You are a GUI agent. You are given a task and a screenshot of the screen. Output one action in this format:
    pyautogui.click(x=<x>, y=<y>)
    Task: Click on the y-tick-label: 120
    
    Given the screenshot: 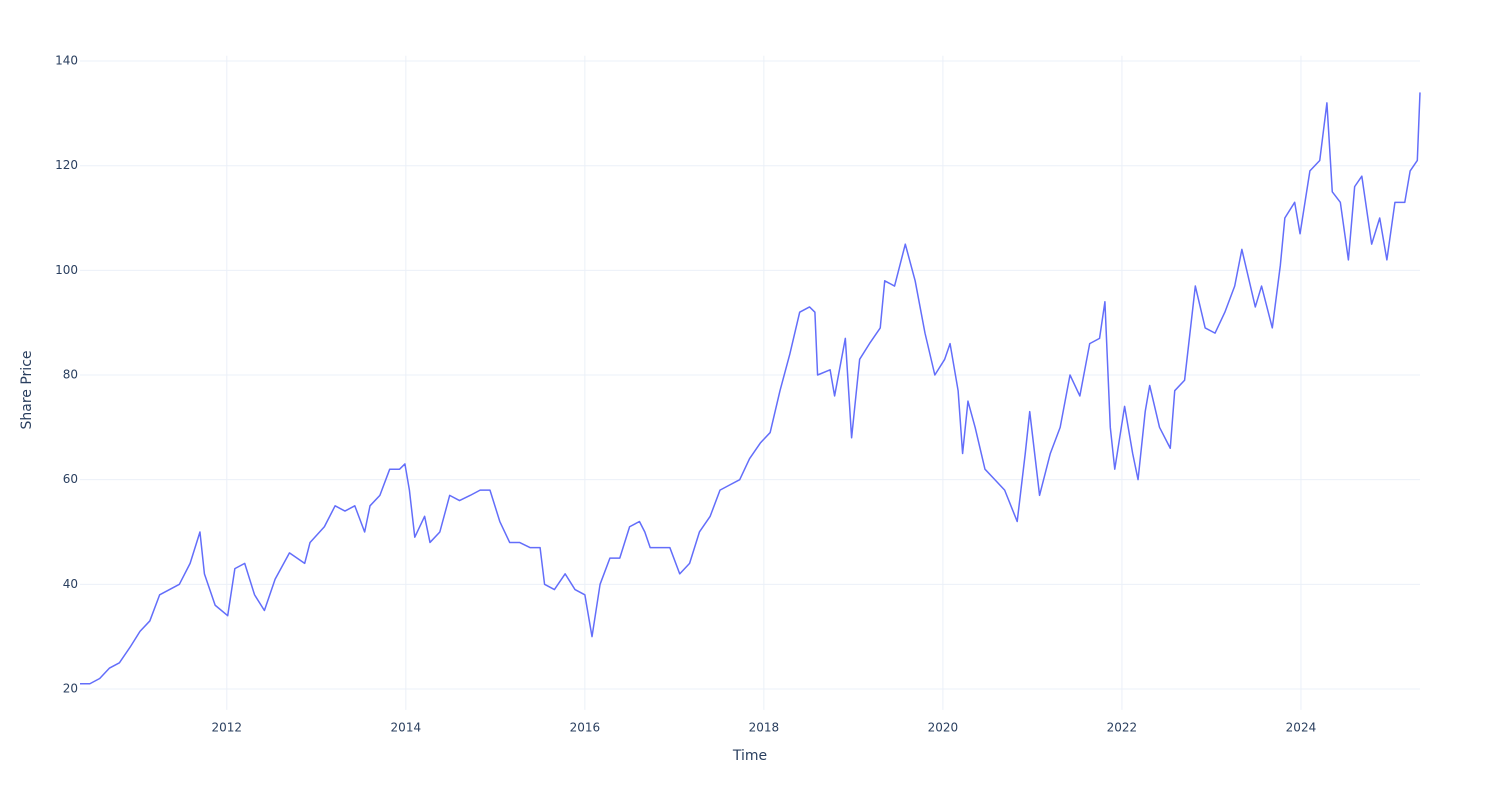 What is the action you would take?
    pyautogui.click(x=66, y=165)
    